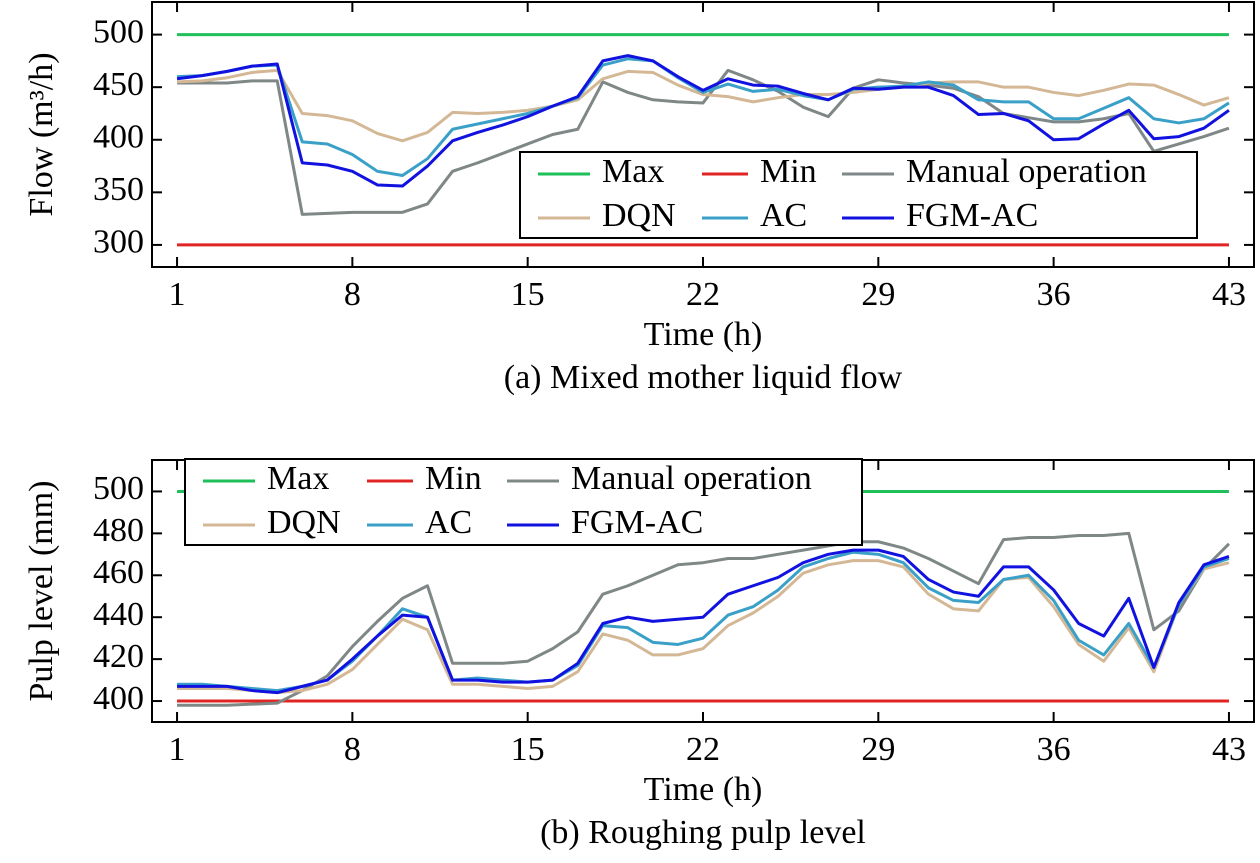  What do you see at coordinates (118, 614) in the screenshot?
I see `y-tick-label: 440` at bounding box center [118, 614].